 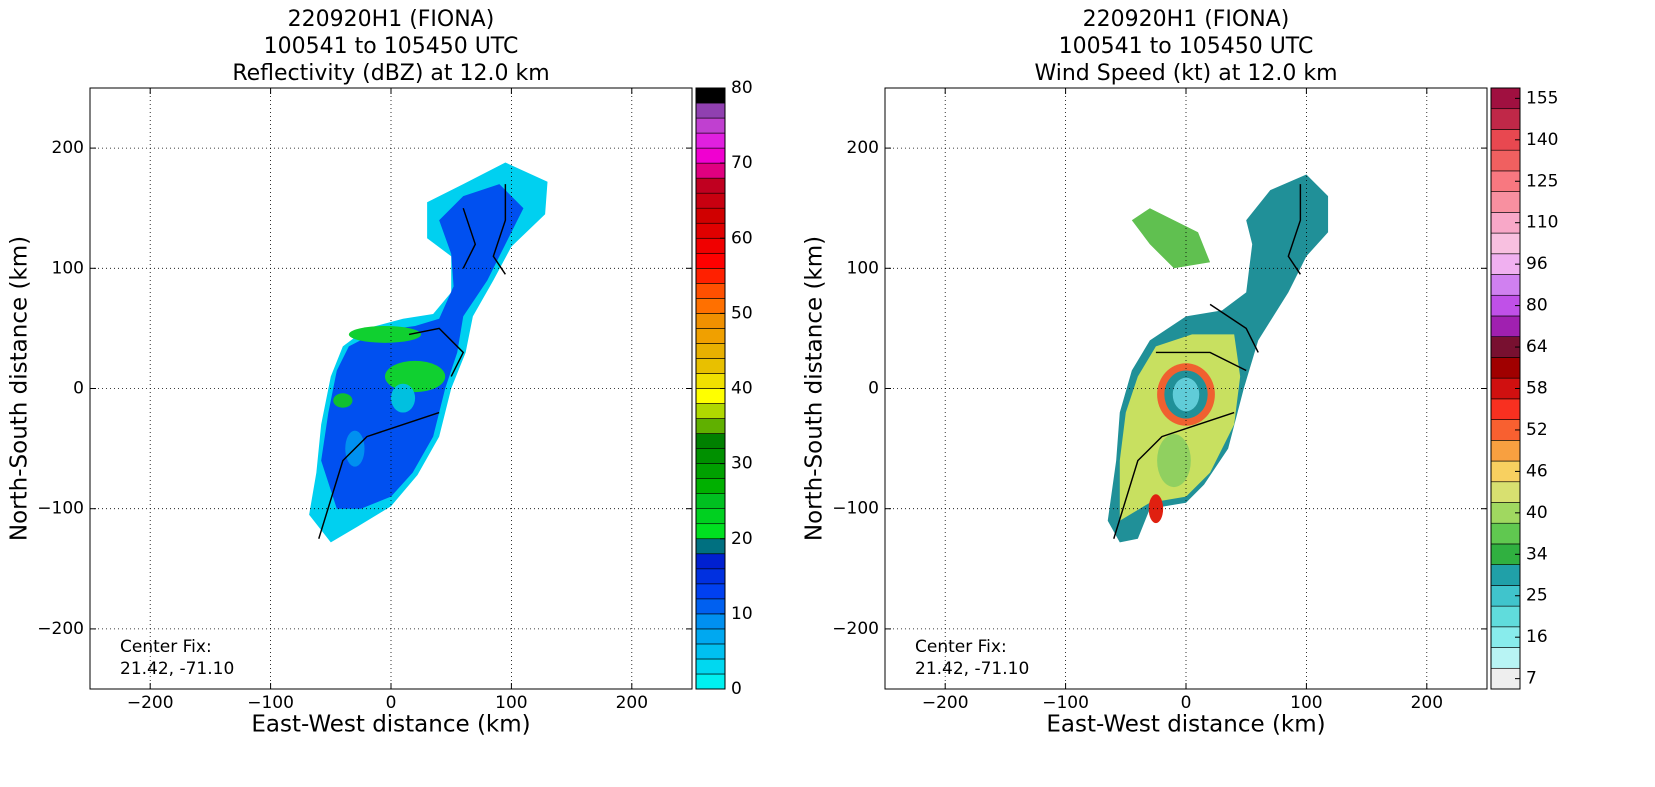 I want to click on wind-speed-field, so click(x=1218, y=358).